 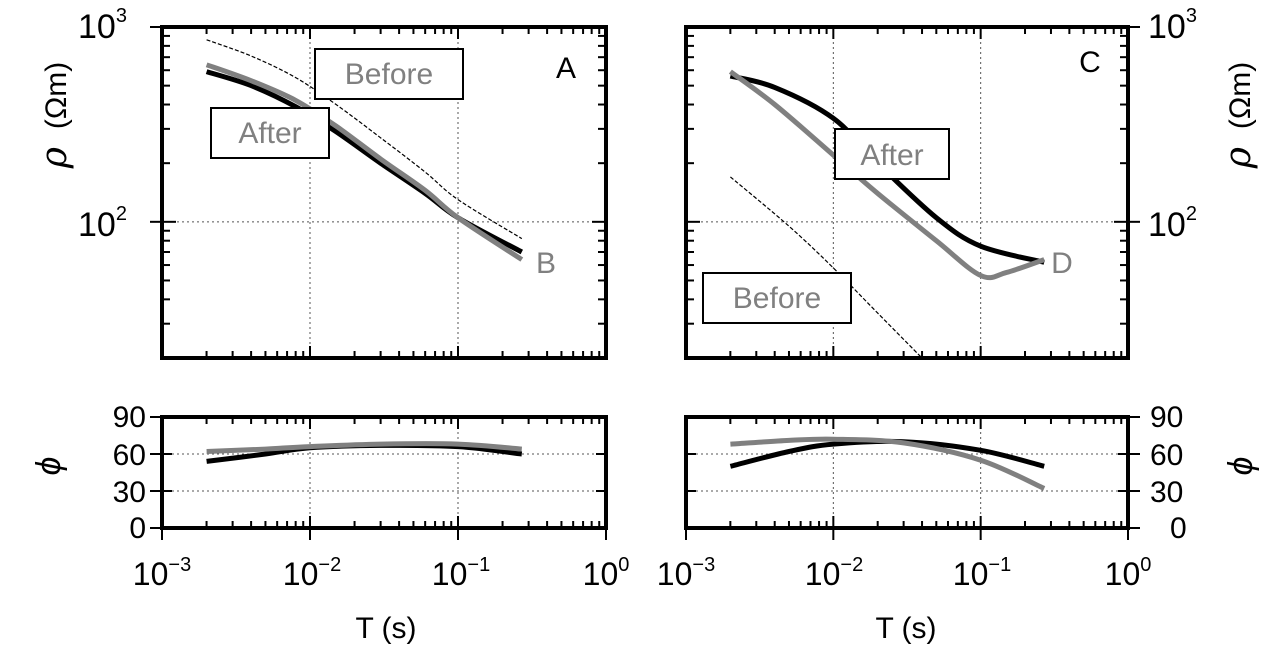 I want to click on left-rho-tick-100: 10², so click(x=102, y=223).